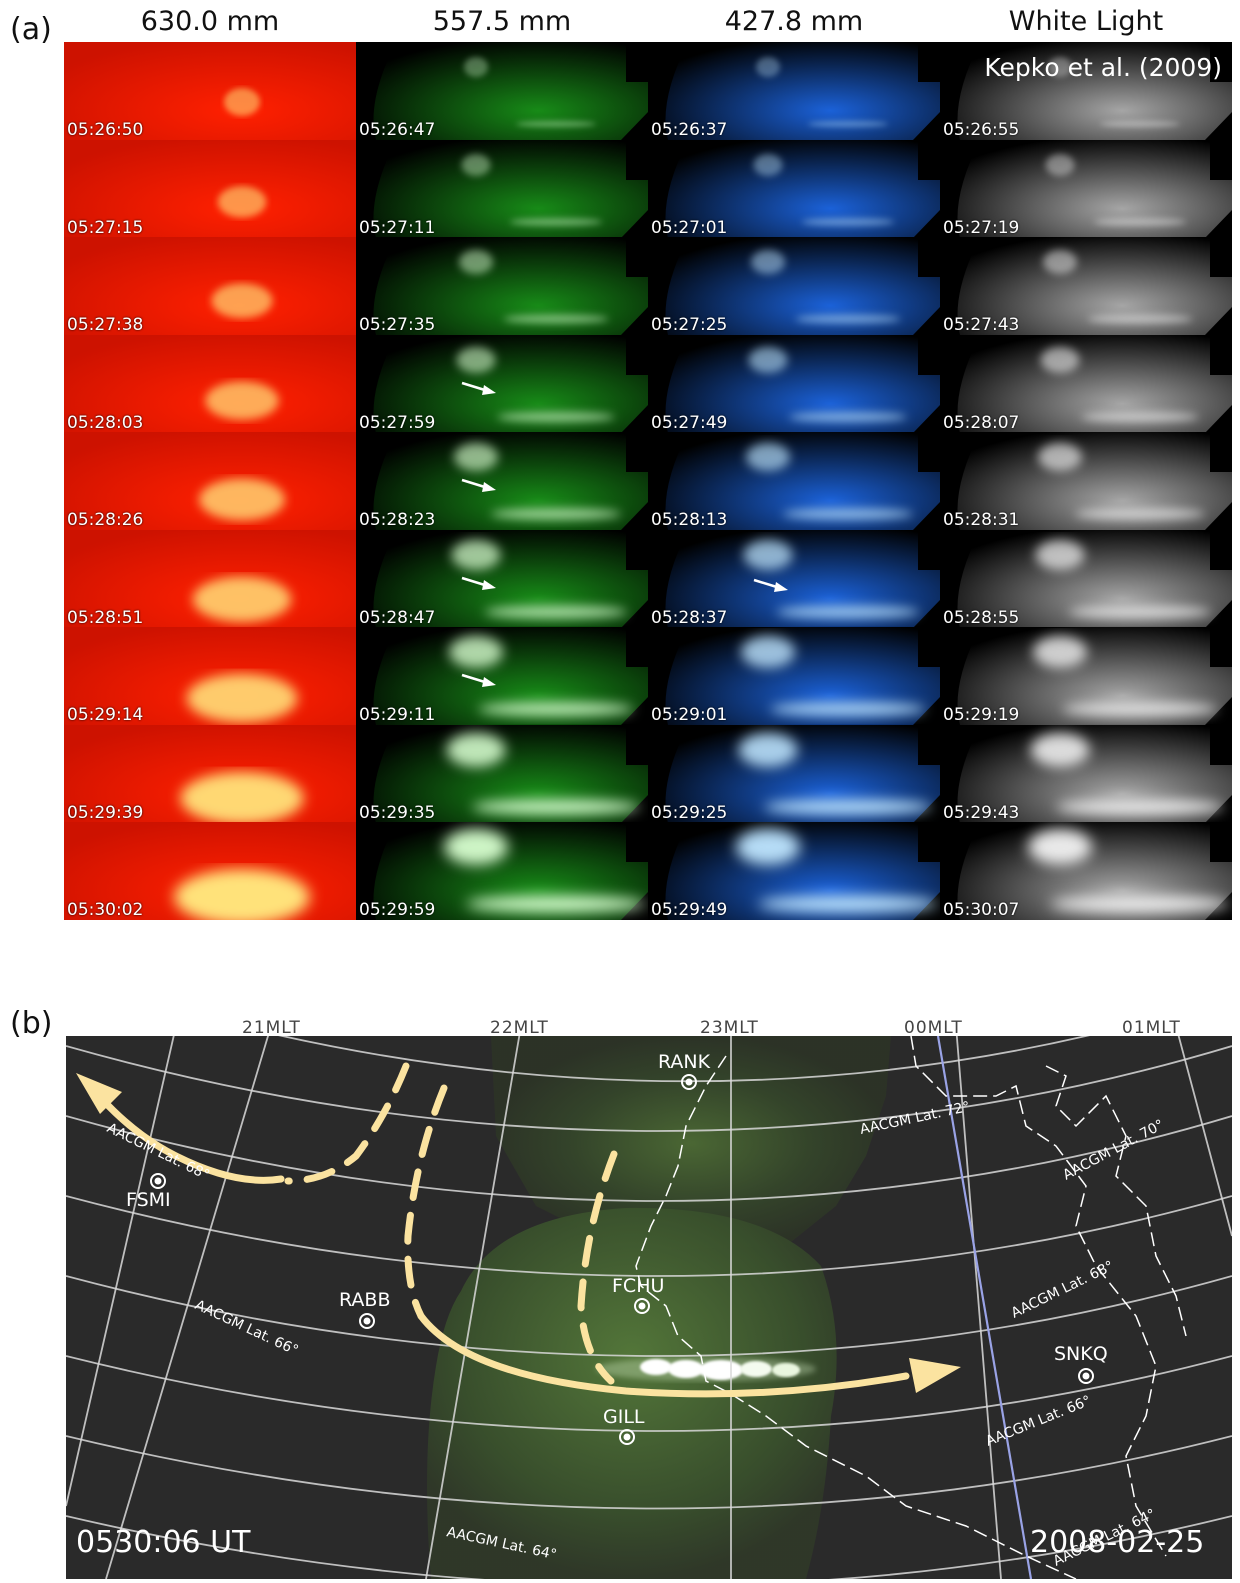  I want to click on timestamp-label: 05:28:03, so click(105, 423).